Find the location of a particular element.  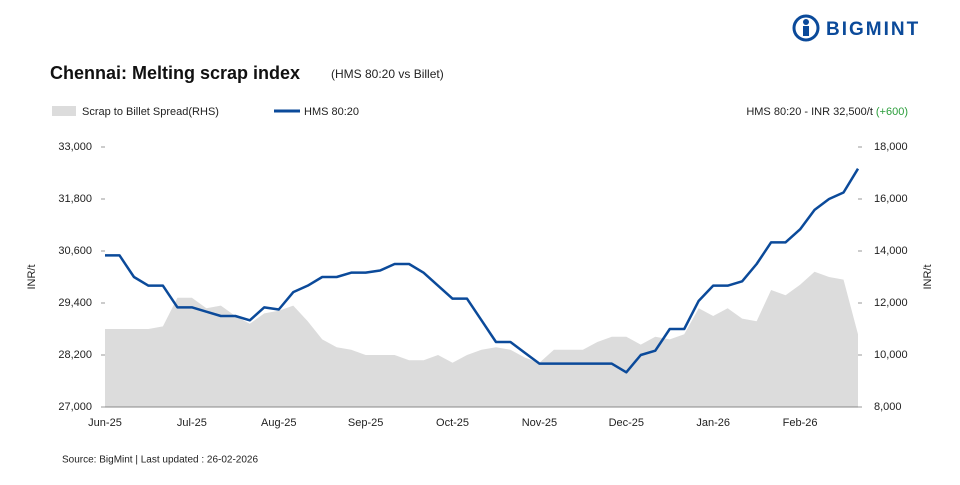

y-tick-label: 29,400 is located at coordinates (75, 303).